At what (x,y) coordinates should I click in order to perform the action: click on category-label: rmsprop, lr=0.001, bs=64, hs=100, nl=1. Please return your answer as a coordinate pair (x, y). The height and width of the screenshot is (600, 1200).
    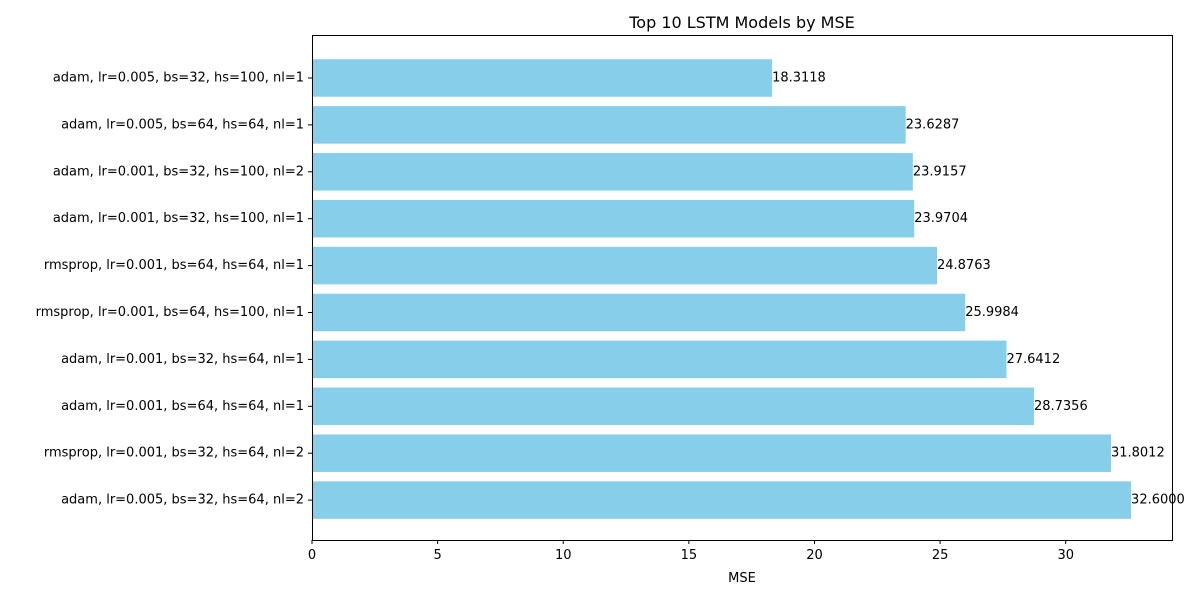
    Looking at the image, I should click on (170, 312).